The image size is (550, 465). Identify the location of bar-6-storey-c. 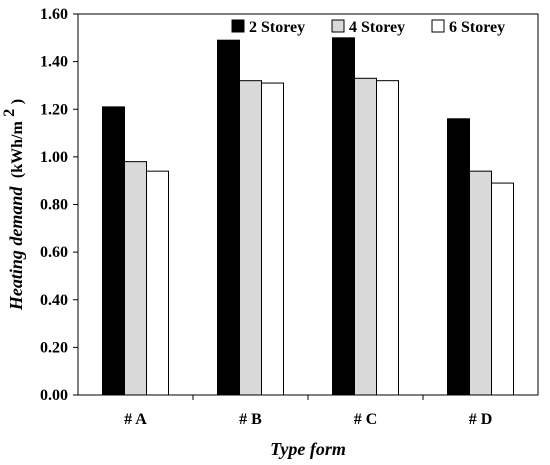
(387, 238).